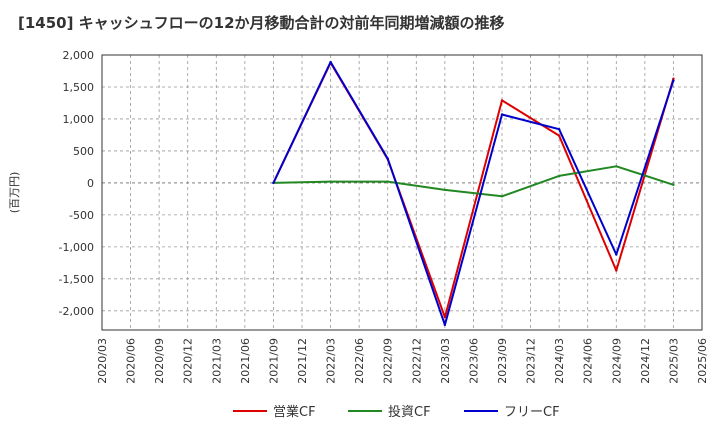 Image resolution: width=720 pixels, height=440 pixels. I want to click on x-tick-label: 2021/03, so click(216, 361).